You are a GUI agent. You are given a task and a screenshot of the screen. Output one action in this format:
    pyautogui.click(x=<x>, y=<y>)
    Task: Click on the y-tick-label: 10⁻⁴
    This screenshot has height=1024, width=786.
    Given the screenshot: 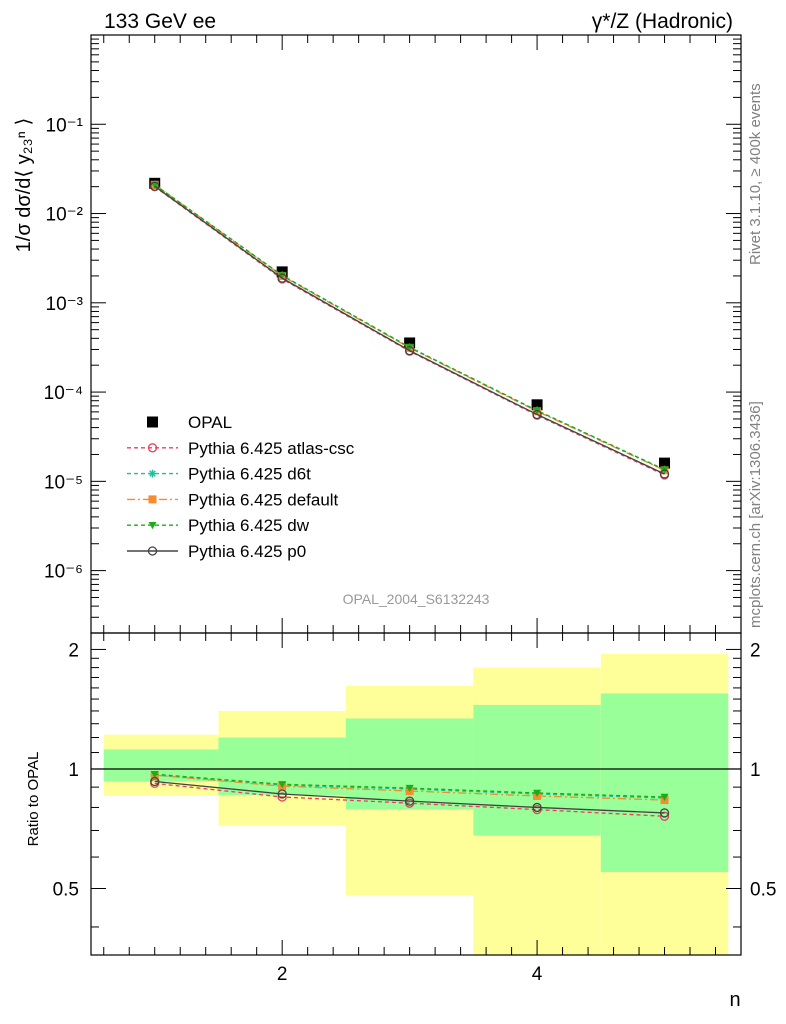 What is the action you would take?
    pyautogui.click(x=63, y=393)
    